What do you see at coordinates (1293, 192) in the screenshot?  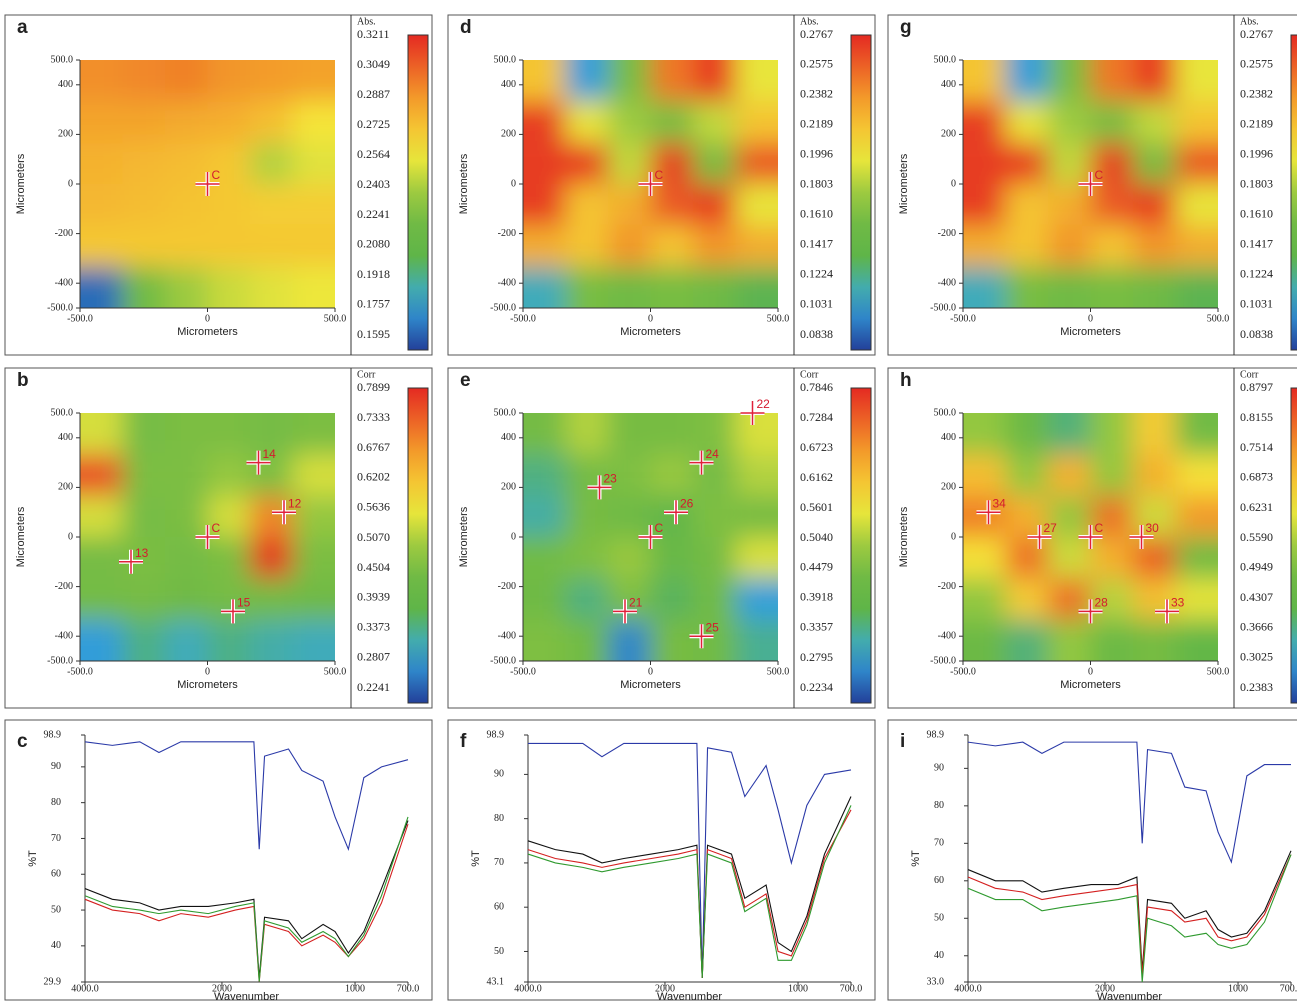 I see `colorbar` at bounding box center [1293, 192].